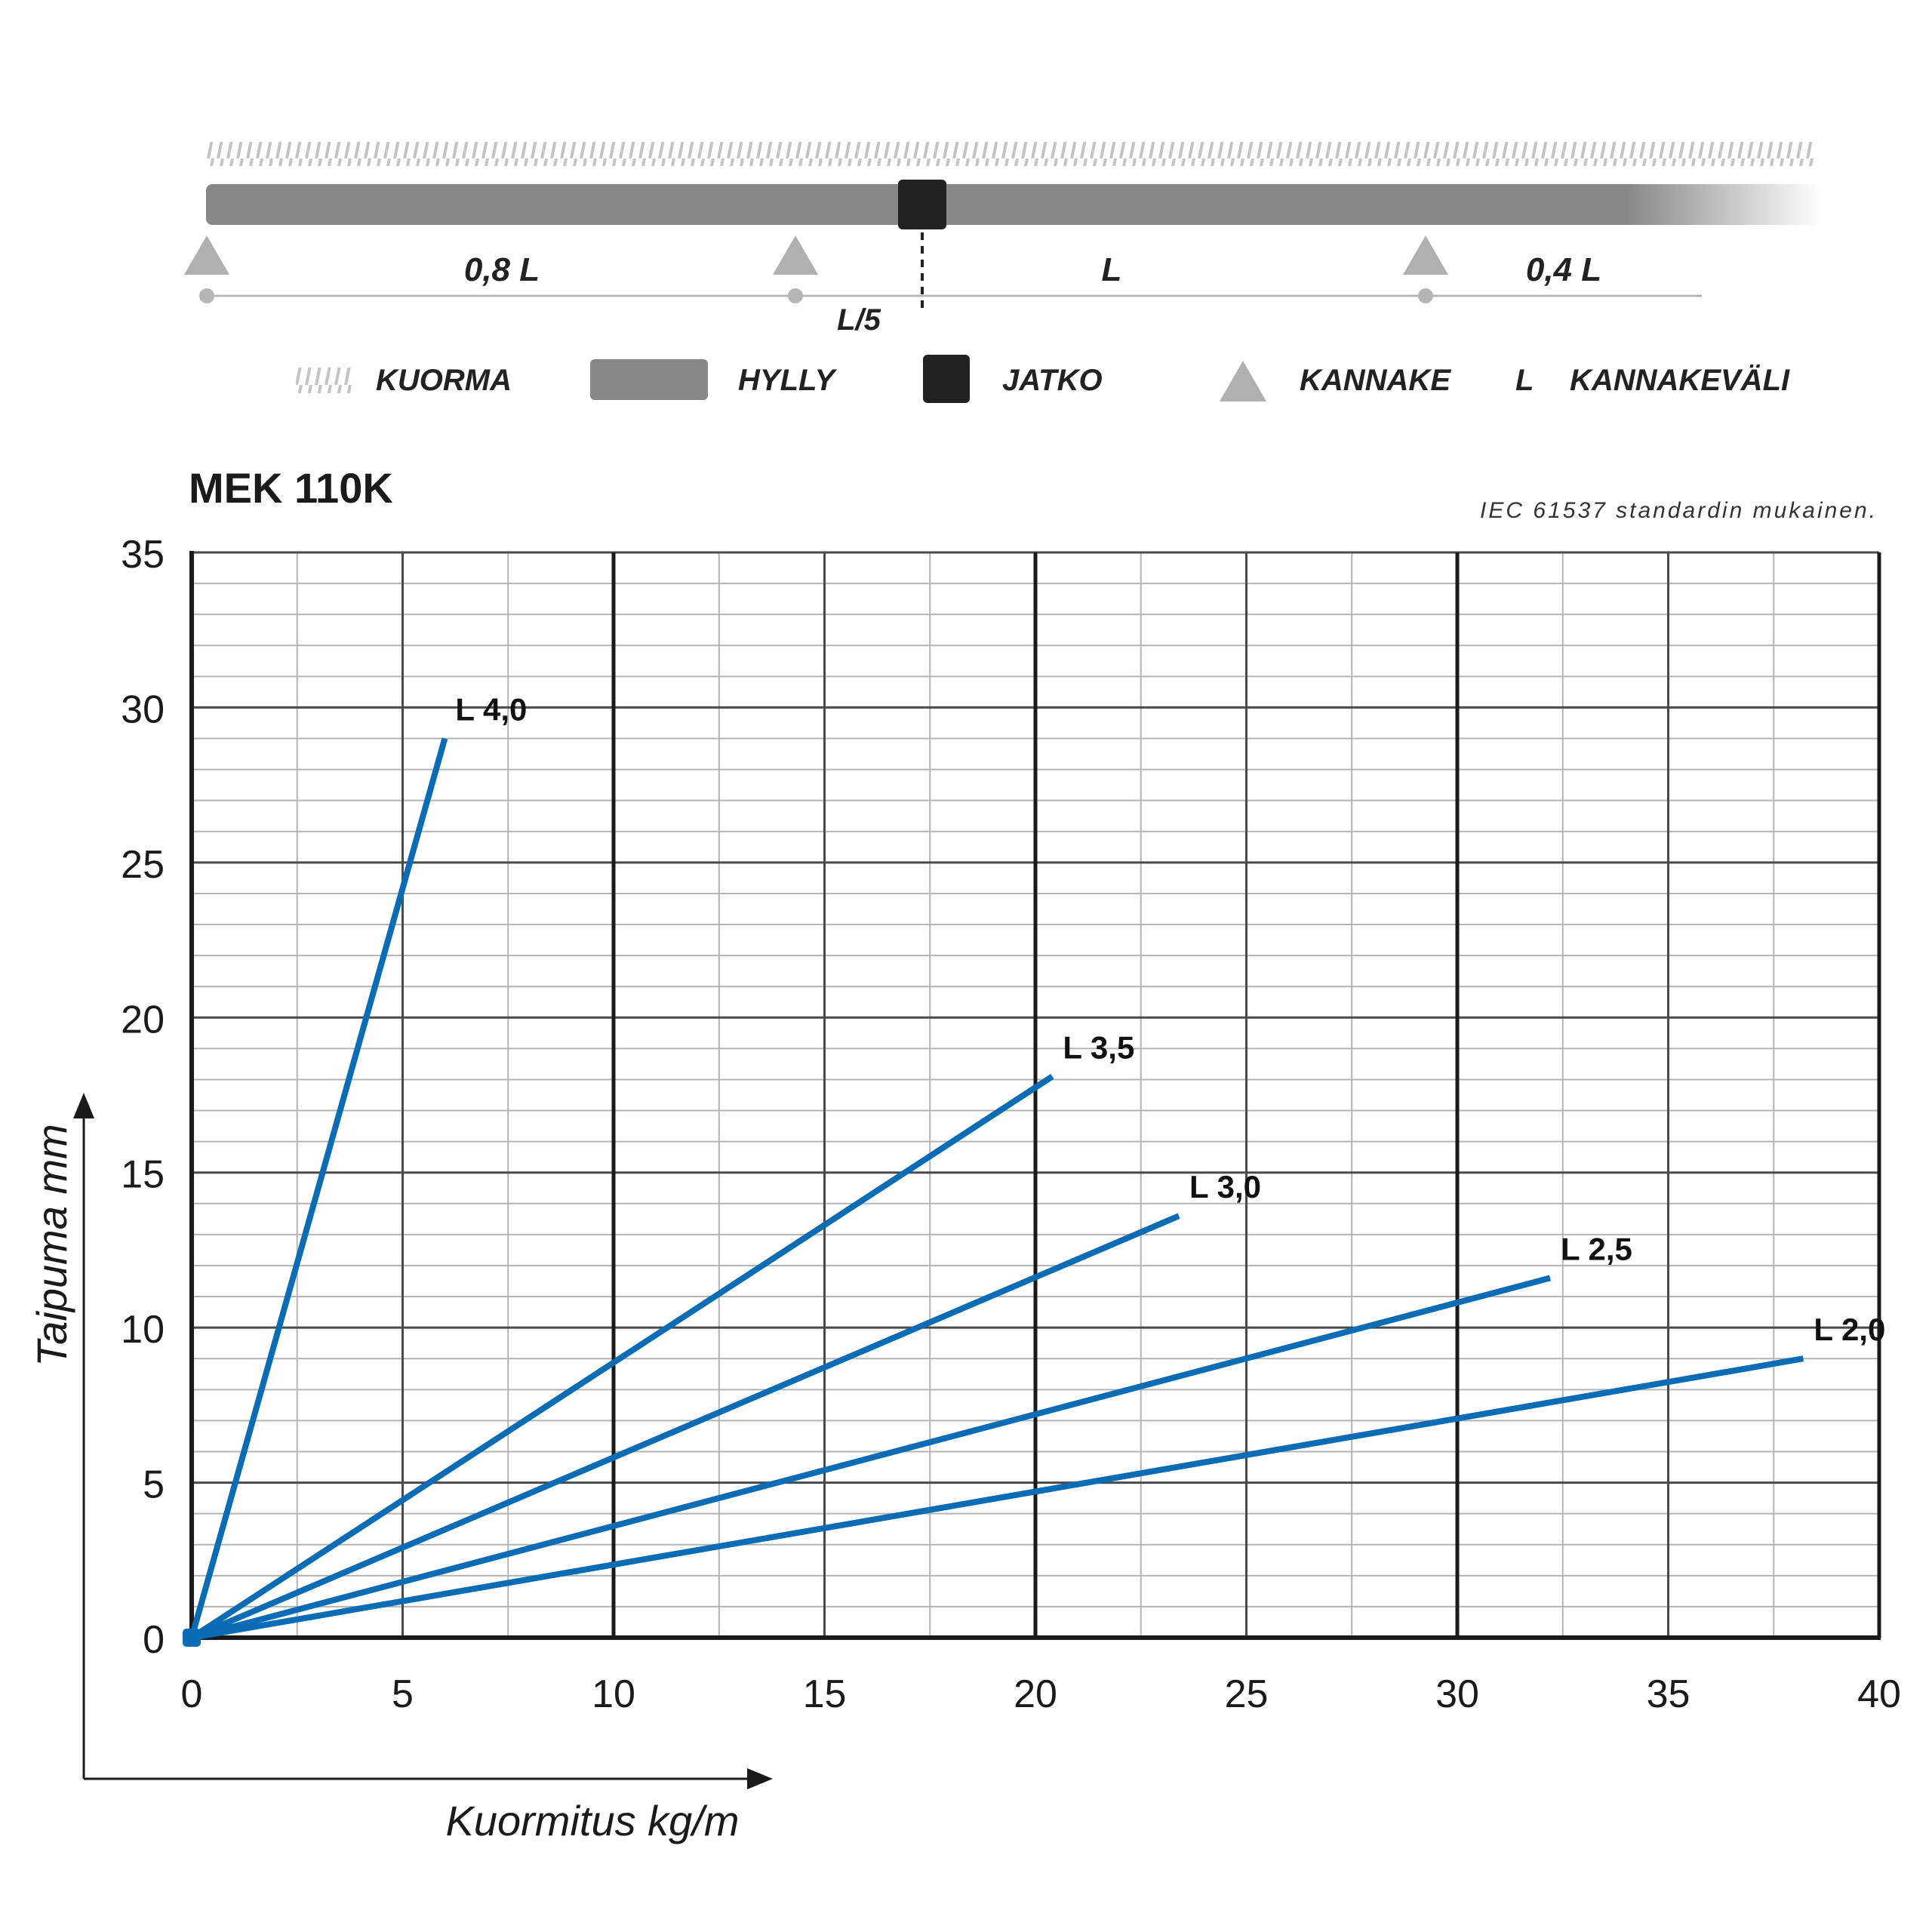 The width and height of the screenshot is (1932, 1932). What do you see at coordinates (502, 269) in the screenshot?
I see `span-left-label: 0,8 L` at bounding box center [502, 269].